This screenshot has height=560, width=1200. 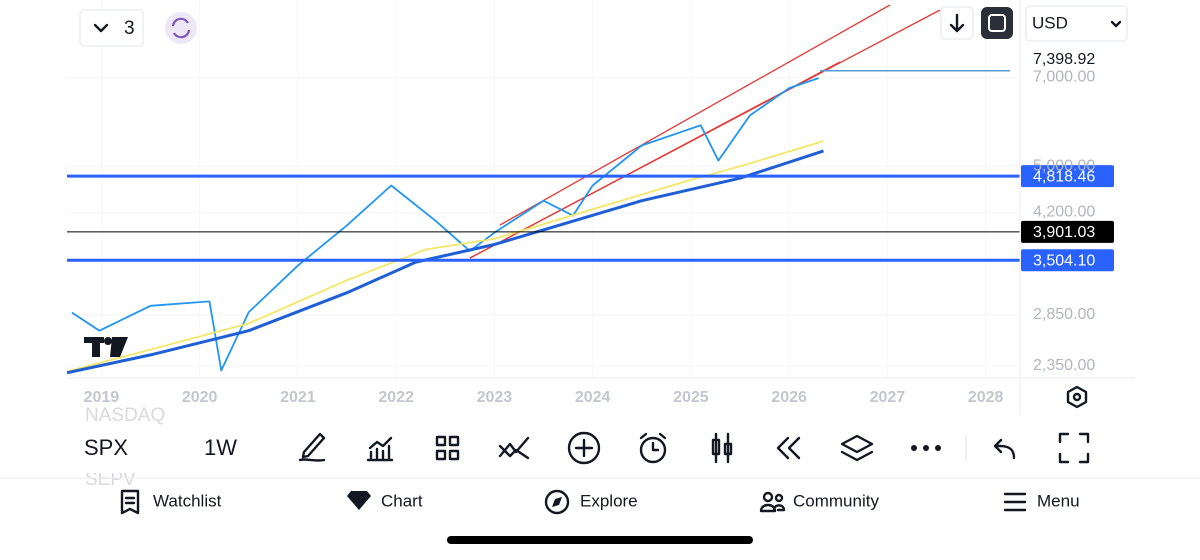 What do you see at coordinates (788, 448) in the screenshot?
I see `replay-tool` at bounding box center [788, 448].